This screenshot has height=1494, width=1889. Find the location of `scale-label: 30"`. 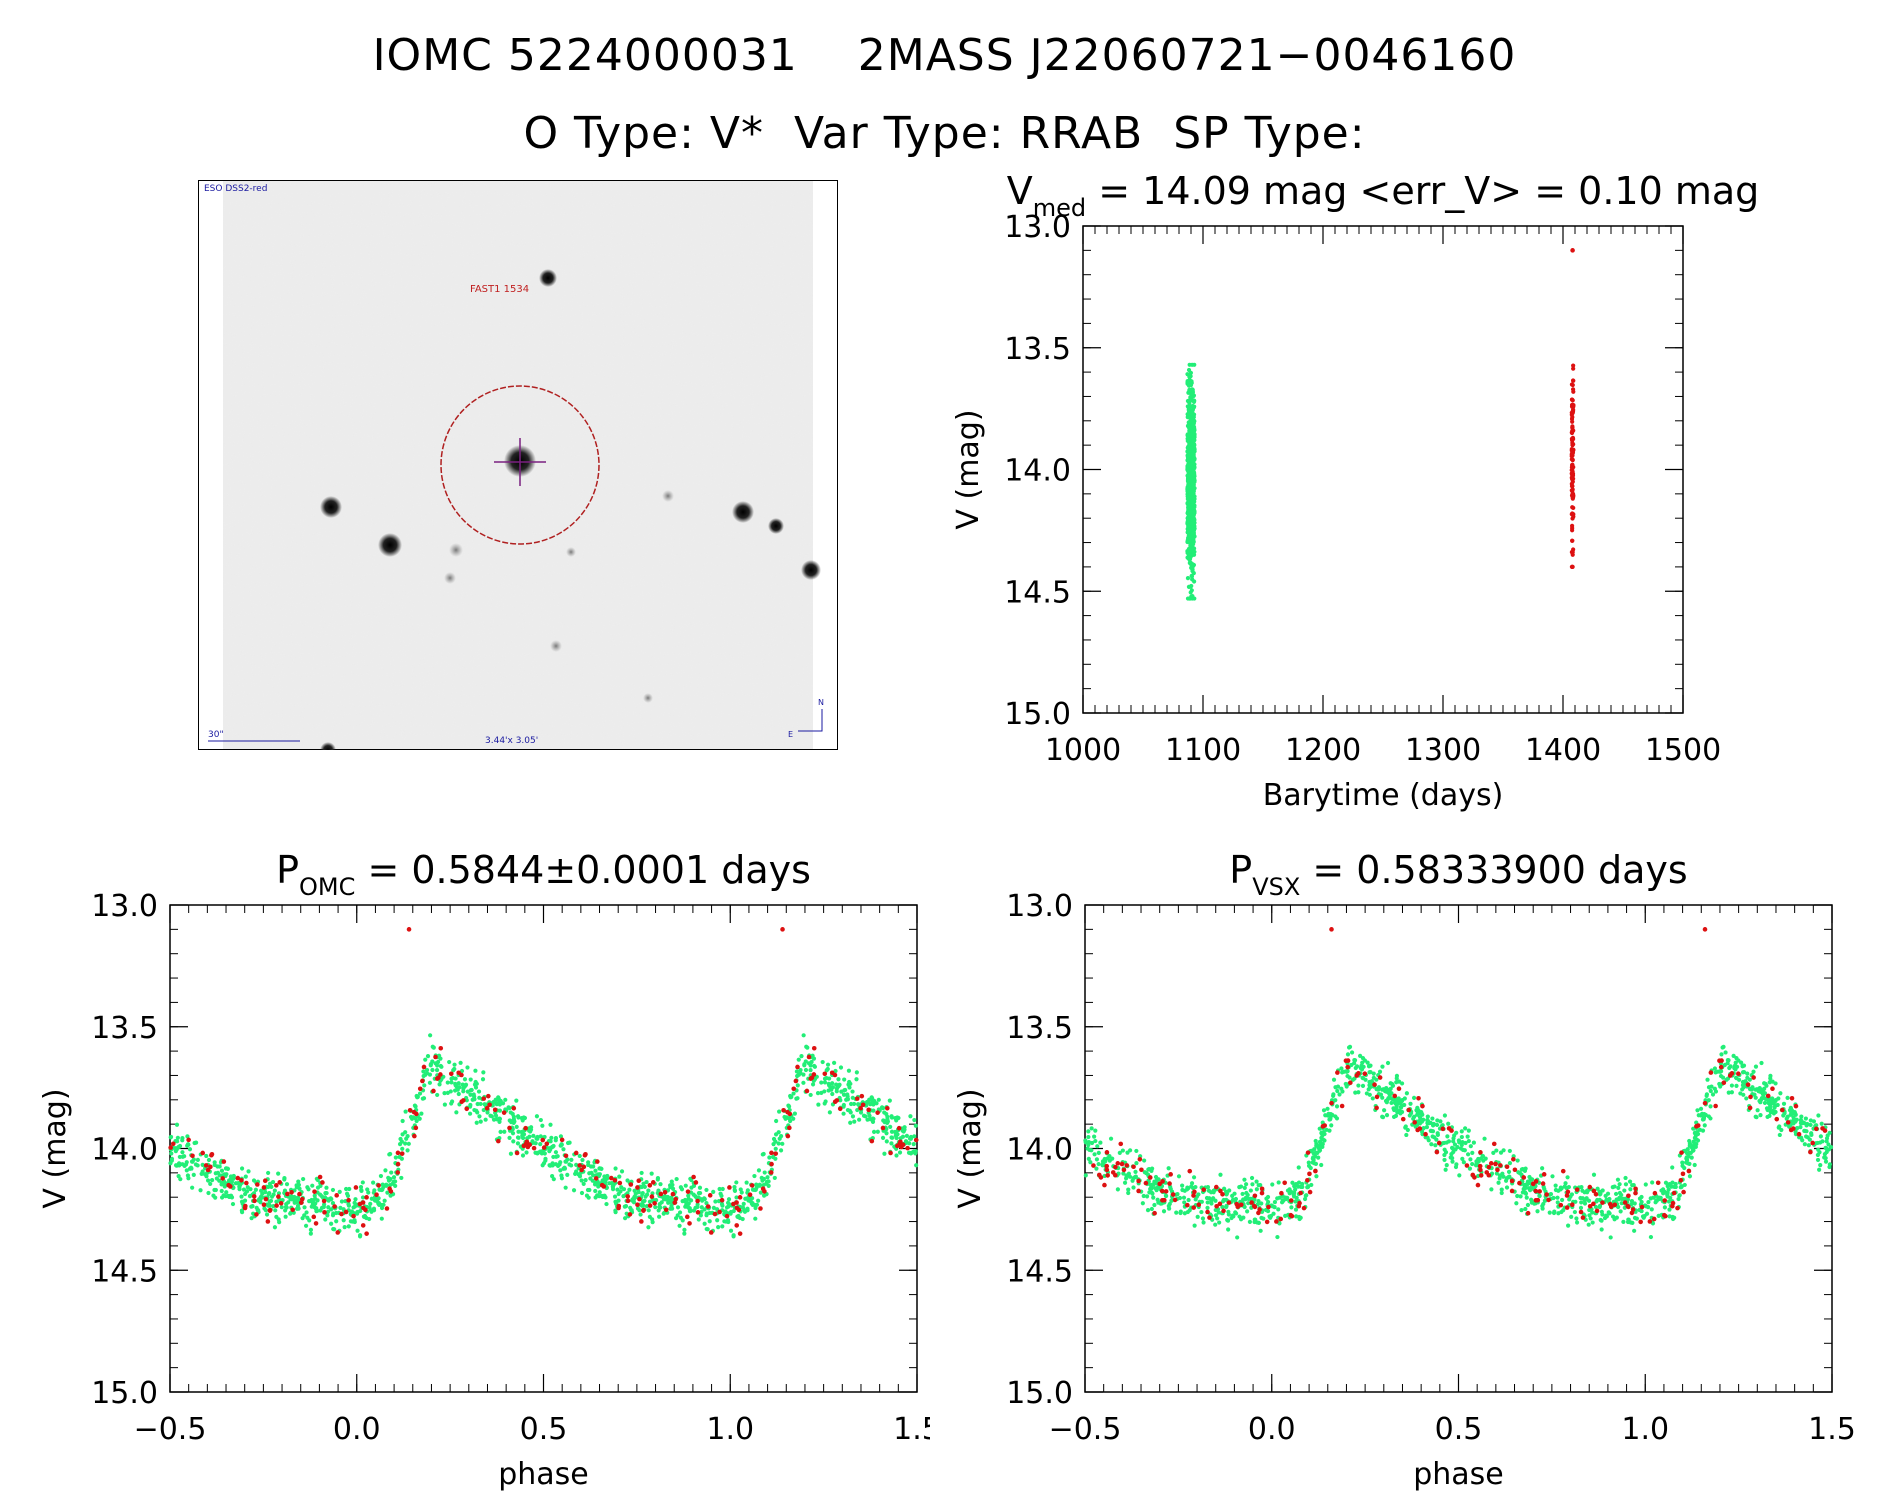

scale-label: 30" is located at coordinates (216, 735).